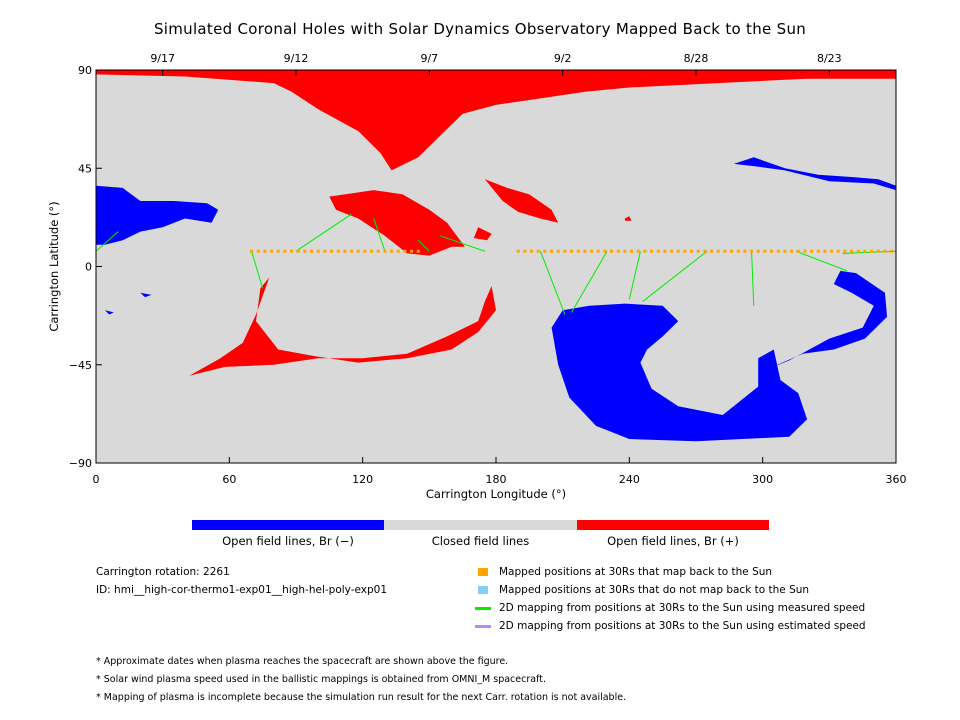 Image resolution: width=960 pixels, height=720 pixels. Describe the element at coordinates (54, 266) in the screenshot. I see `y-axis-label: Carrington Latitude (°)` at that location.